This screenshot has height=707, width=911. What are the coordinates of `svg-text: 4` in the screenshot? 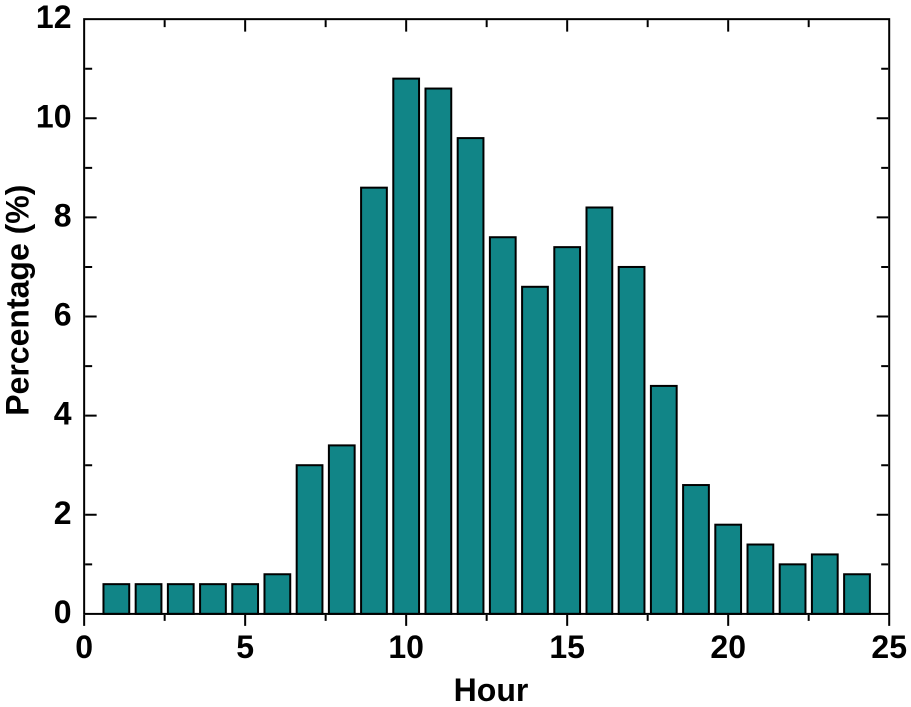 It's located at (63, 414).